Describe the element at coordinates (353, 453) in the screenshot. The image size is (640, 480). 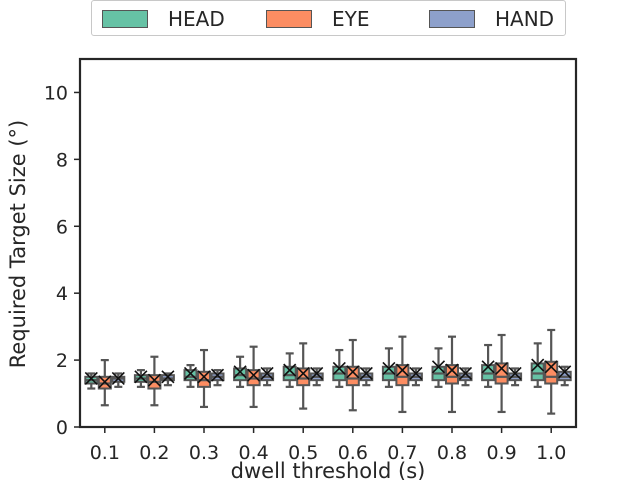
I see `x-tick-label: 0.6` at that location.